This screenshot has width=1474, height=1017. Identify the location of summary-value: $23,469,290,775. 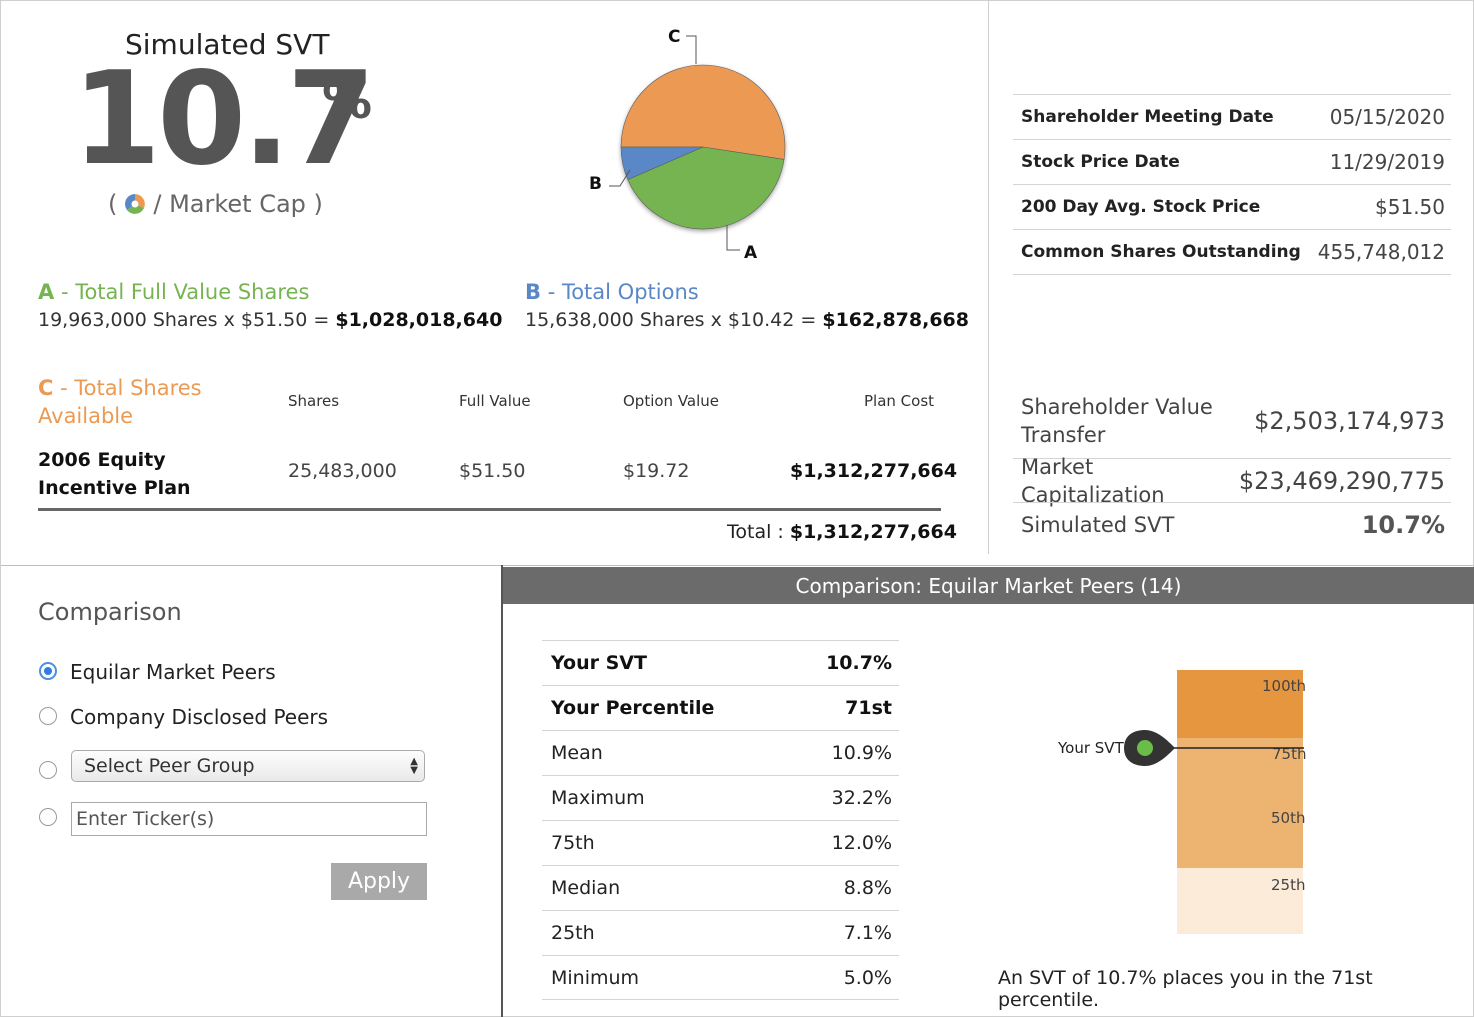
(1341, 480).